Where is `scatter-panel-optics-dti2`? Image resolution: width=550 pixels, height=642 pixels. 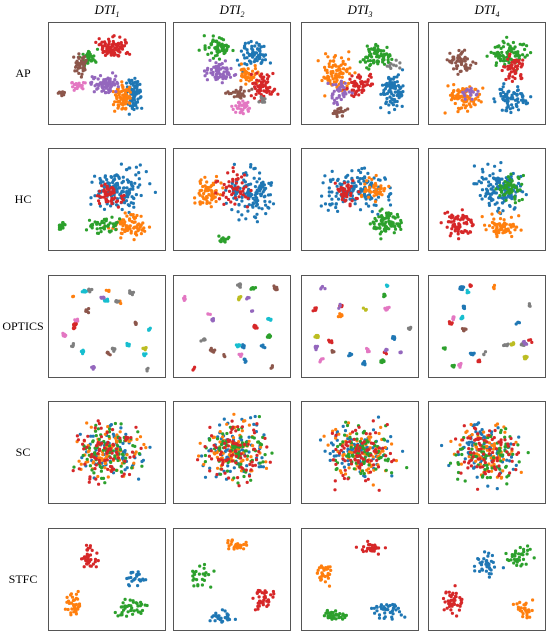 scatter-panel-optics-dti2 is located at coordinates (232, 326).